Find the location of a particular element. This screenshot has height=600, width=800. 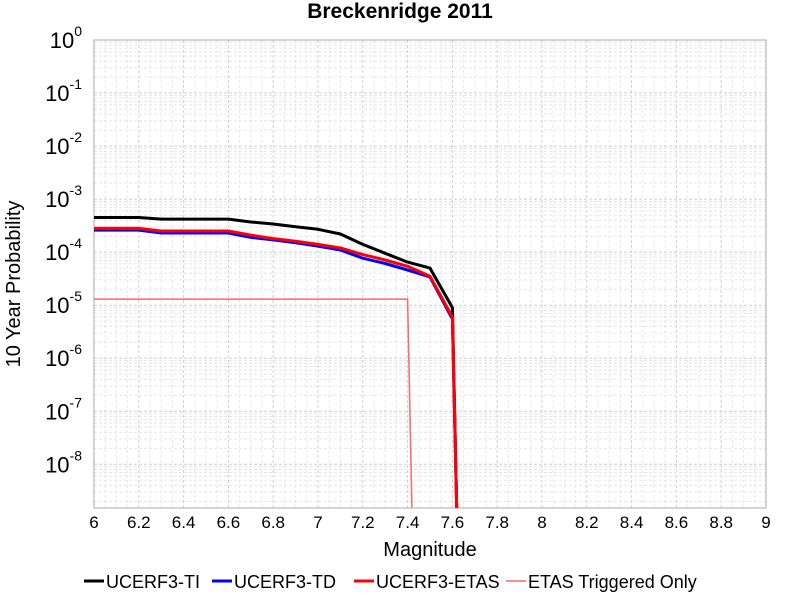

x-tick-label: 8.2 is located at coordinates (587, 522).